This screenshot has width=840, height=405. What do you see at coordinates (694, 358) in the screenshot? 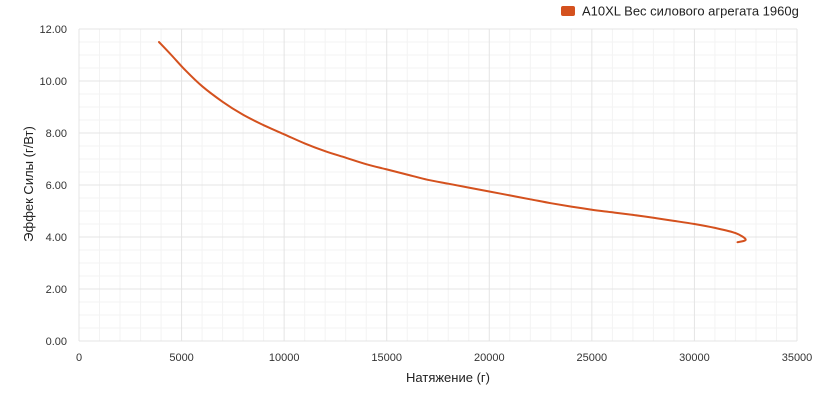
I see `x-tick-label: 30000` at bounding box center [694, 358].